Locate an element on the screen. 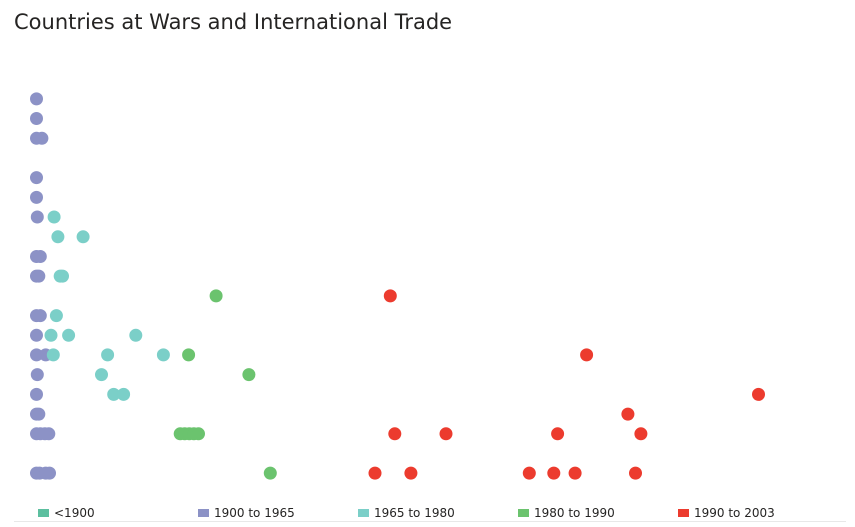  legend-item-1990-to-2003: 1990 to 2003 is located at coordinates (726, 513).